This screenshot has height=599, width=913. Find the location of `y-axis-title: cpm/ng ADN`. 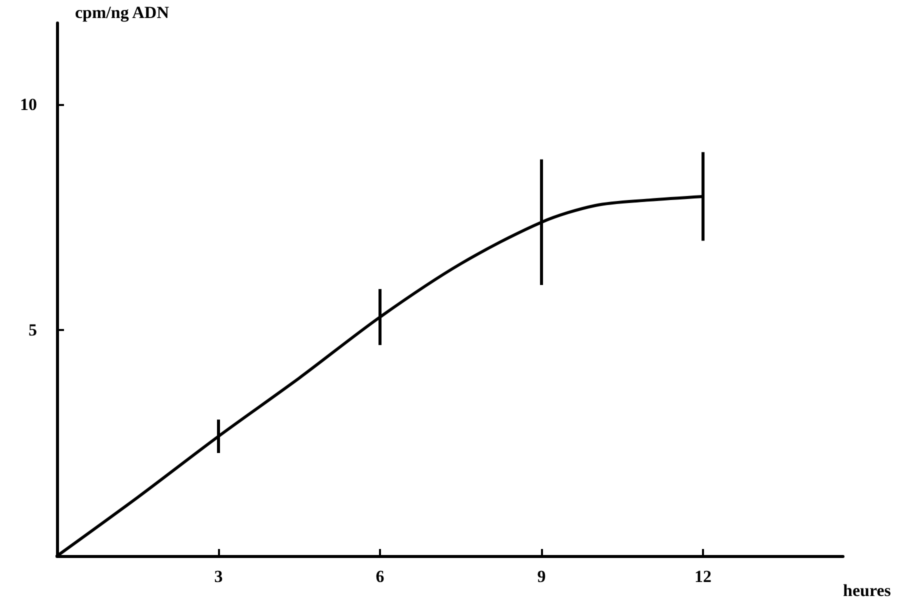

y-axis-title: cpm/ng ADN is located at coordinates (122, 12).